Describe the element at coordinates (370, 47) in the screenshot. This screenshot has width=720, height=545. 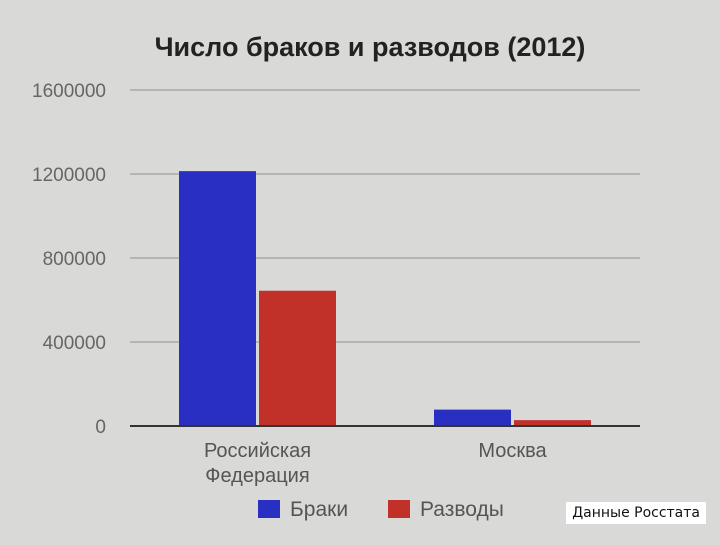
I see `chart-title: Число браков и разводов (2012)` at that location.